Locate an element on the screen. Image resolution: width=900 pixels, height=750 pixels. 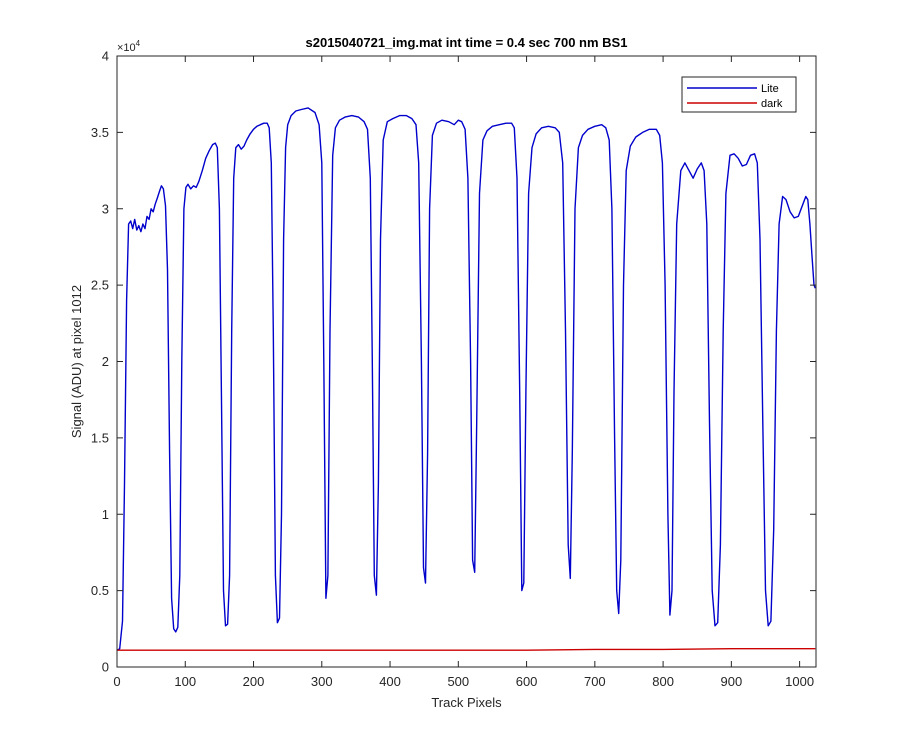
series-line-dark is located at coordinates (466, 649).